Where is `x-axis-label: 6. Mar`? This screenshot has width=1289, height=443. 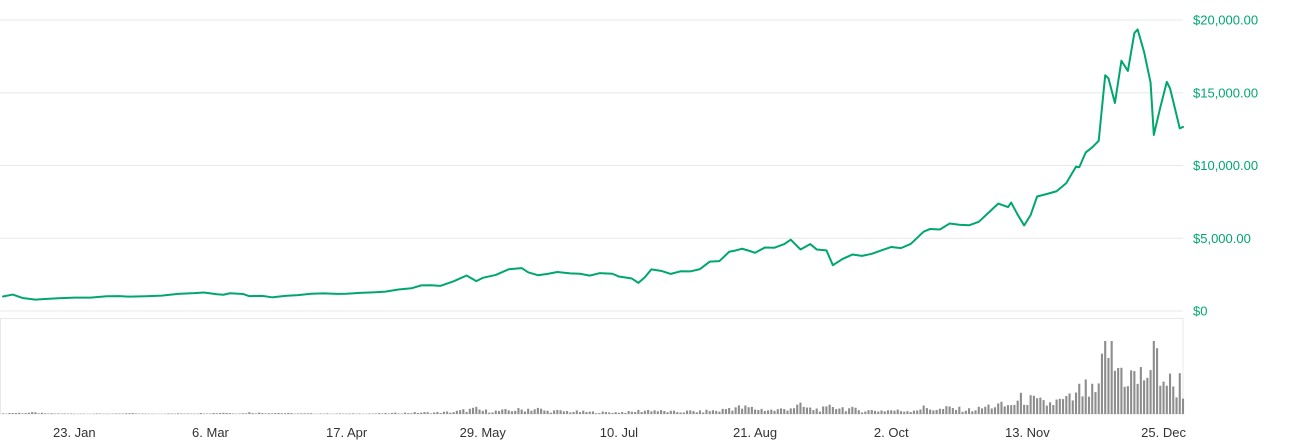
x-axis-label: 6. Mar is located at coordinates (211, 432).